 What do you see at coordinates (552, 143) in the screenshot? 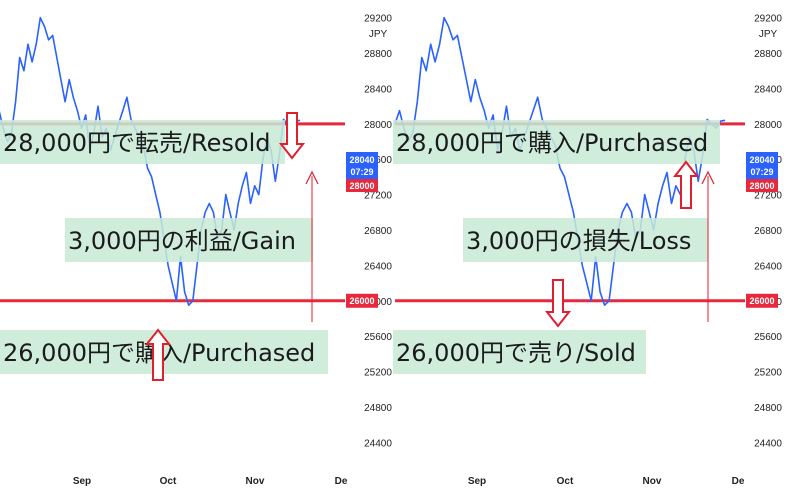
I see `annotation-text-top: 28,000円で購入/Purchased` at bounding box center [552, 143].